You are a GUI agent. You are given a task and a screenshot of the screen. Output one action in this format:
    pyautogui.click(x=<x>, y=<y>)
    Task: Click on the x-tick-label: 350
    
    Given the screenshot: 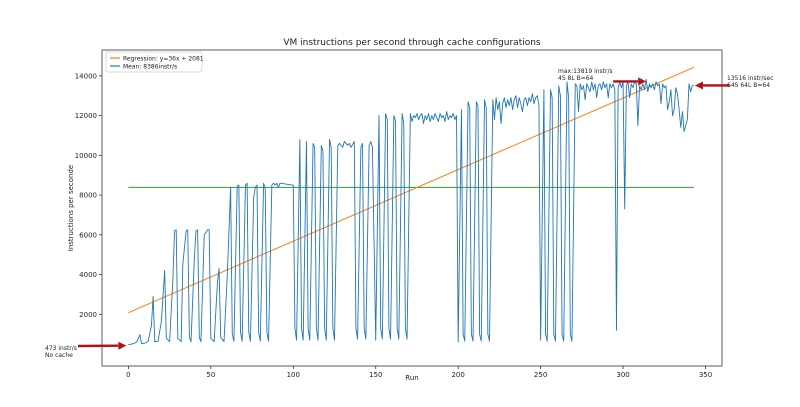 What is the action you would take?
    pyautogui.click(x=705, y=375)
    